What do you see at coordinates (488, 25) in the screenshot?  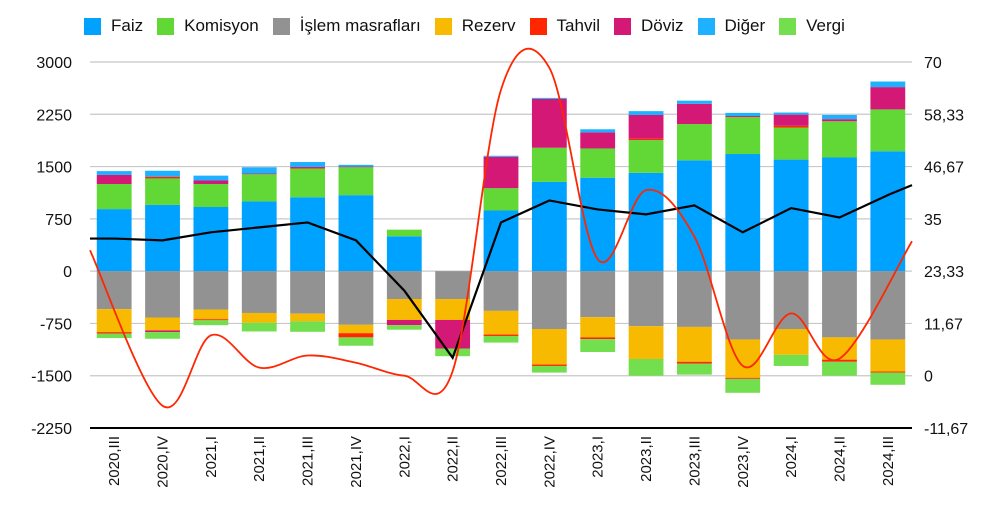 I see `legend-label: Rezerv` at bounding box center [488, 25].